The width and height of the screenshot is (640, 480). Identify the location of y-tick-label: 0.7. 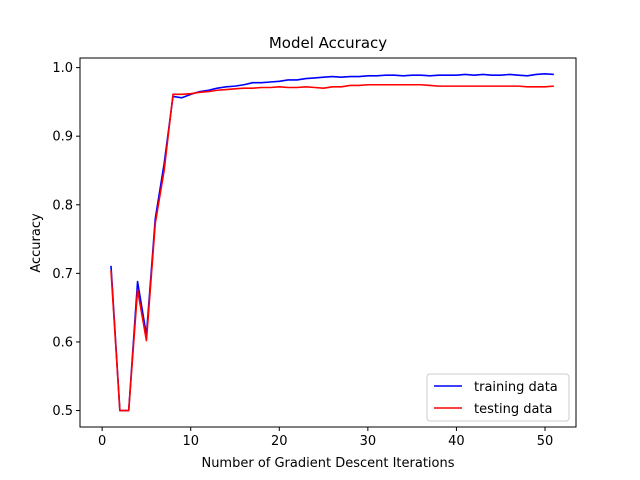
(62, 274).